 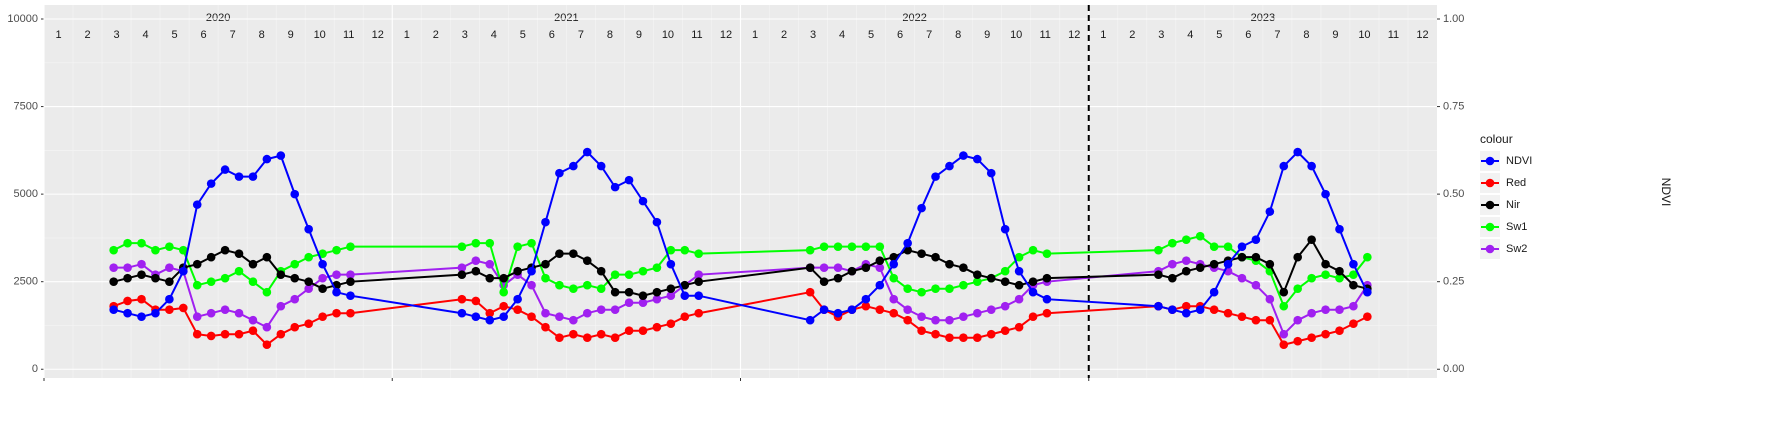 I want to click on month-label: 1, so click(x=407, y=35).